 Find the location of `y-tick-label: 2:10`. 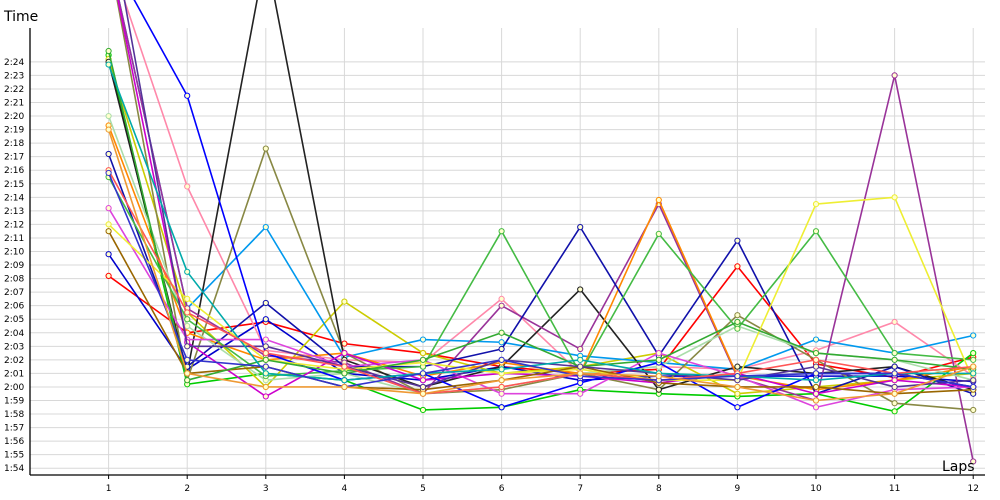

y-tick-label: 2:10 is located at coordinates (14, 253).